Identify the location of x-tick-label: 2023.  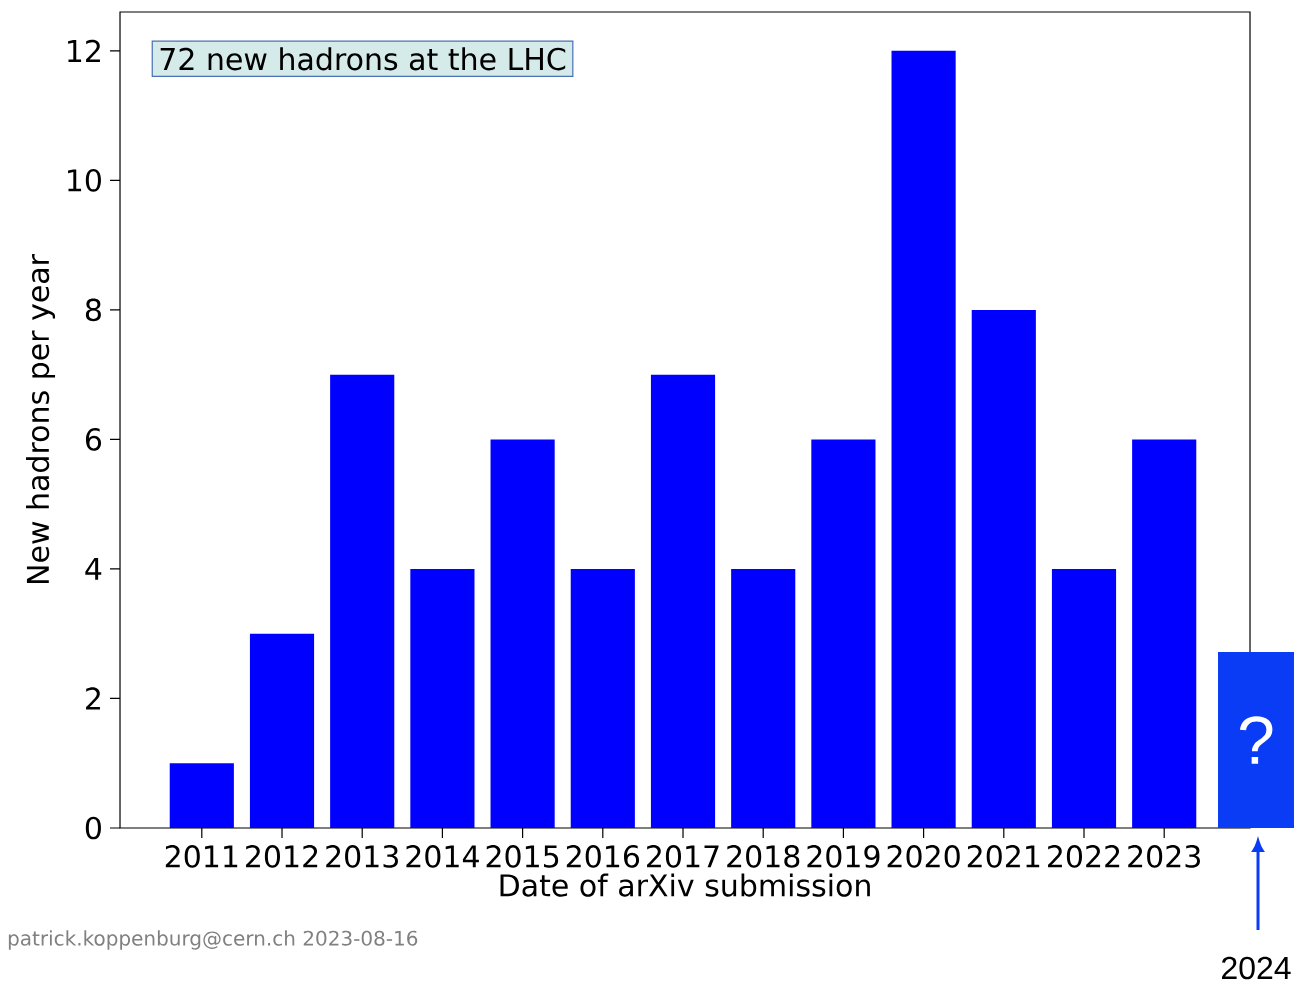
(1164, 856).